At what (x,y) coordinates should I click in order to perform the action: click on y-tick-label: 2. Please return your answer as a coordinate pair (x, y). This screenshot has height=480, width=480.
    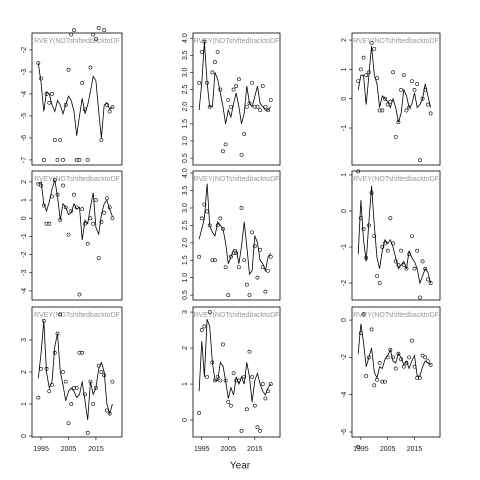
    Looking at the image, I should click on (344, 40).